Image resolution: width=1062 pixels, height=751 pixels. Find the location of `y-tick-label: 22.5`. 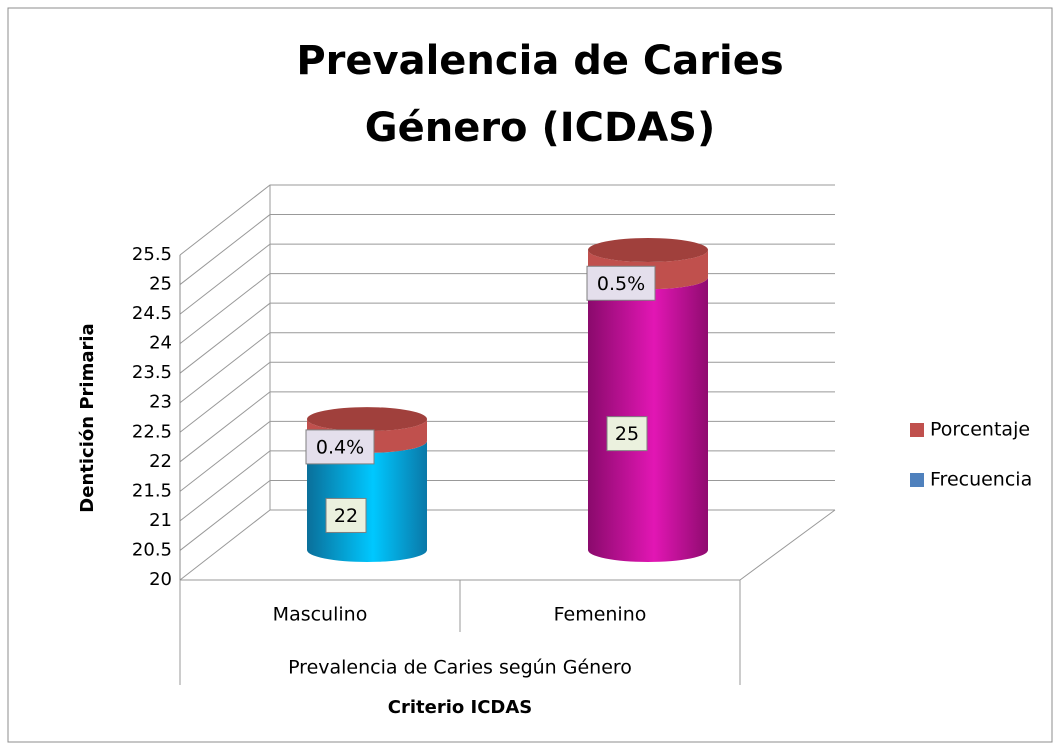

y-tick-label: 22.5 is located at coordinates (152, 431).